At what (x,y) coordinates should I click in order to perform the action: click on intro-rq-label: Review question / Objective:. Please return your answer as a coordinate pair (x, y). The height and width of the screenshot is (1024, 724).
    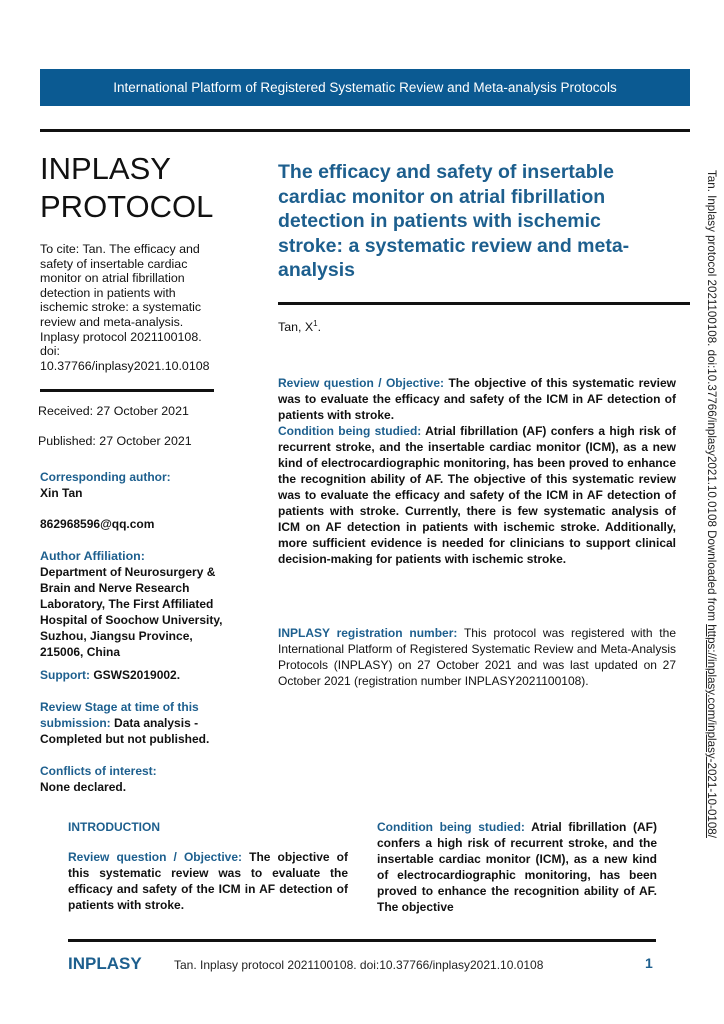
    Looking at the image, I should click on (155, 857).